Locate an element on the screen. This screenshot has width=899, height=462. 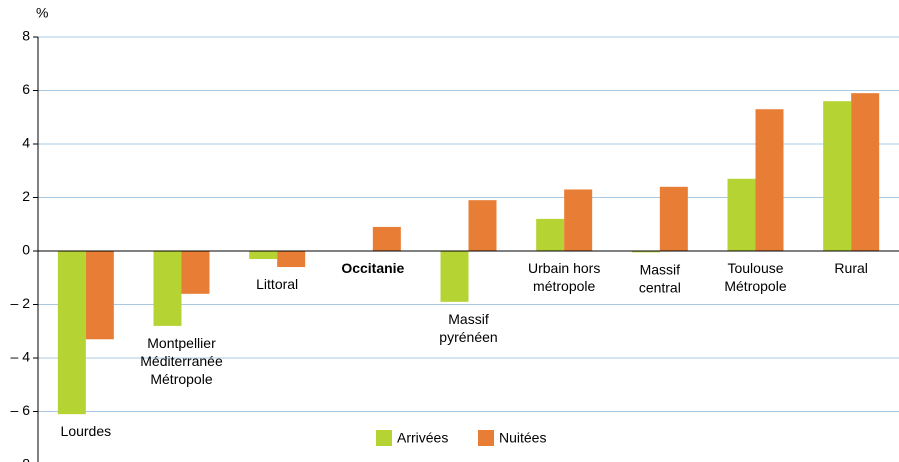
y-tick-label: 2 is located at coordinates (26, 196).